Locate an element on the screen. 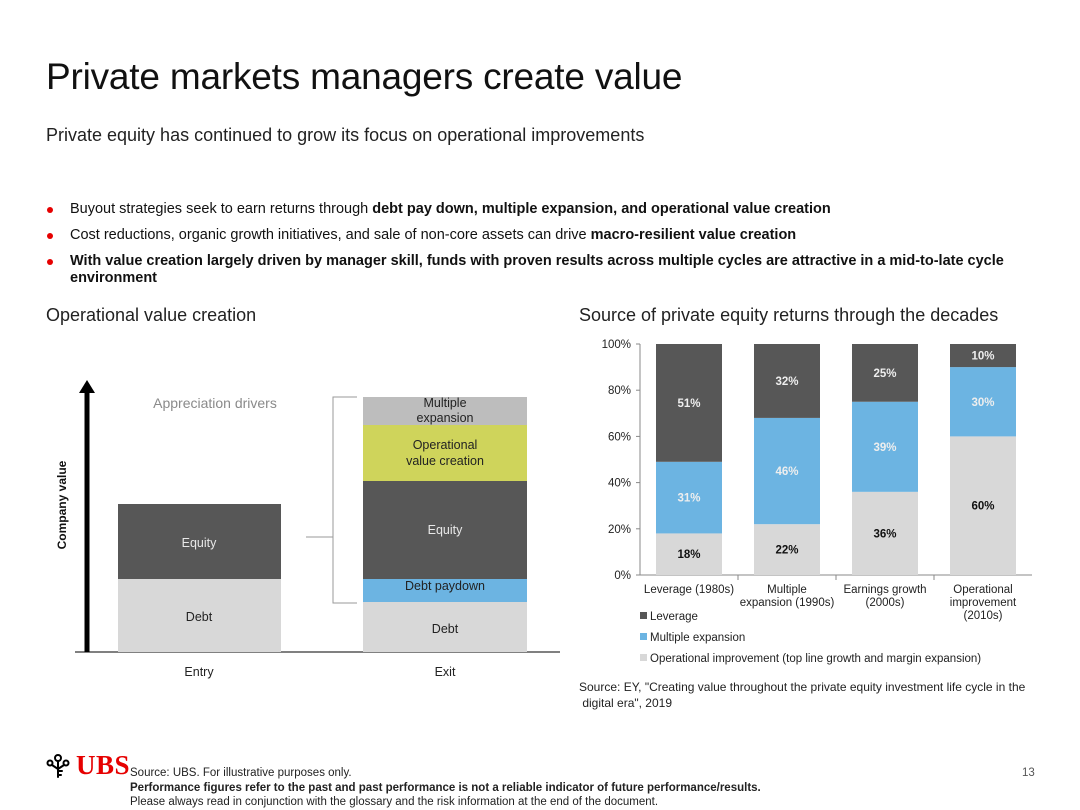  data-label: 60% is located at coordinates (982, 507).